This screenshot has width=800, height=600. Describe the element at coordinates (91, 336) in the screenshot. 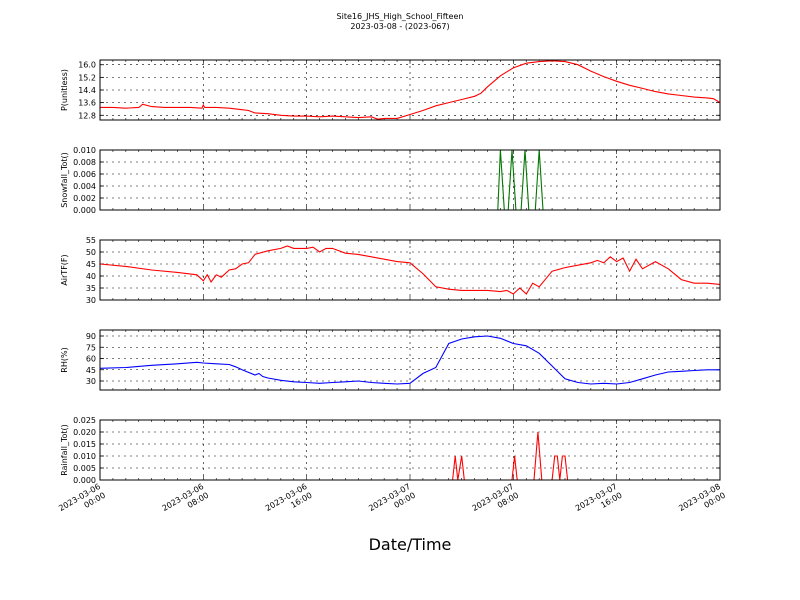

I see `y-tick-label: 90` at that location.